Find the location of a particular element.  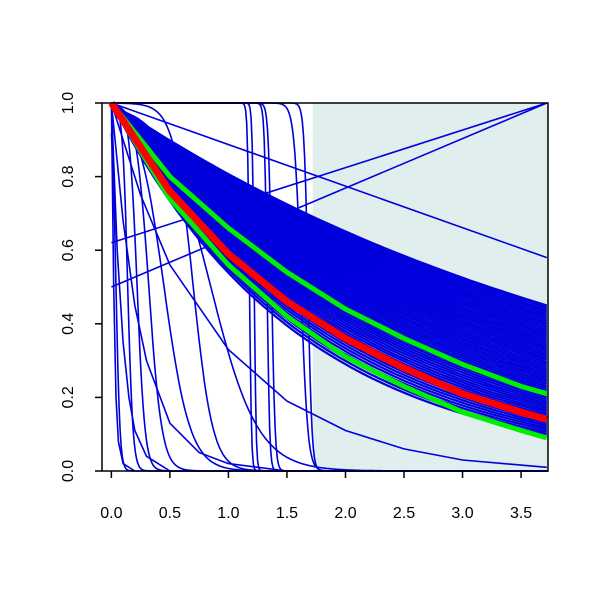

y-tick-label: 0.4 is located at coordinates (68, 324).